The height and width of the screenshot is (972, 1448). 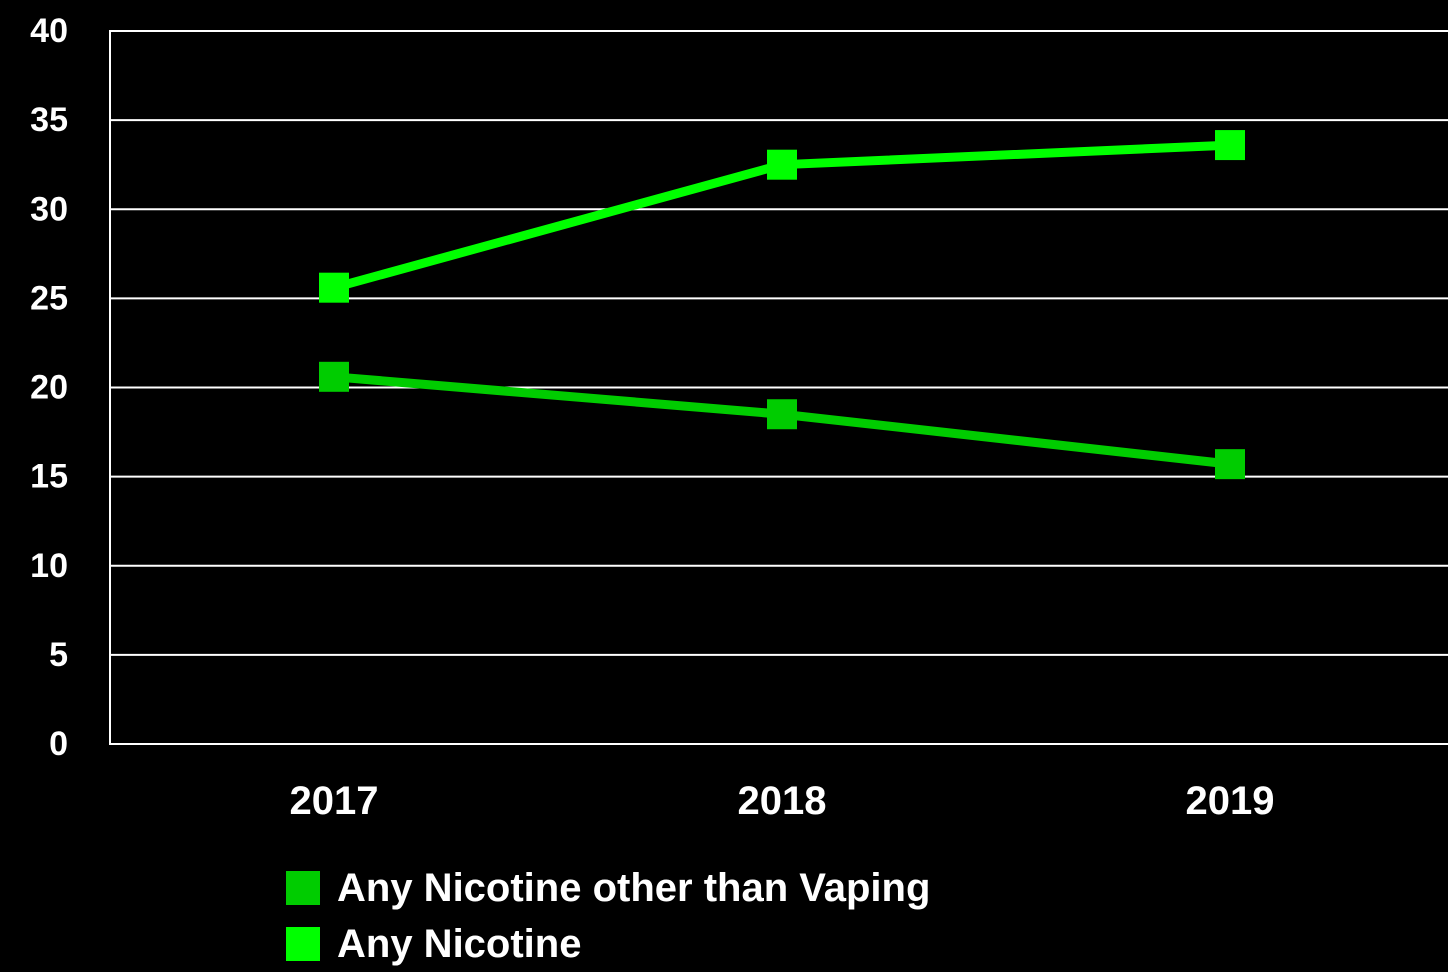 What do you see at coordinates (782, 414) in the screenshot?
I see `marker-any-nicotine-other-than-vaping-2018` at bounding box center [782, 414].